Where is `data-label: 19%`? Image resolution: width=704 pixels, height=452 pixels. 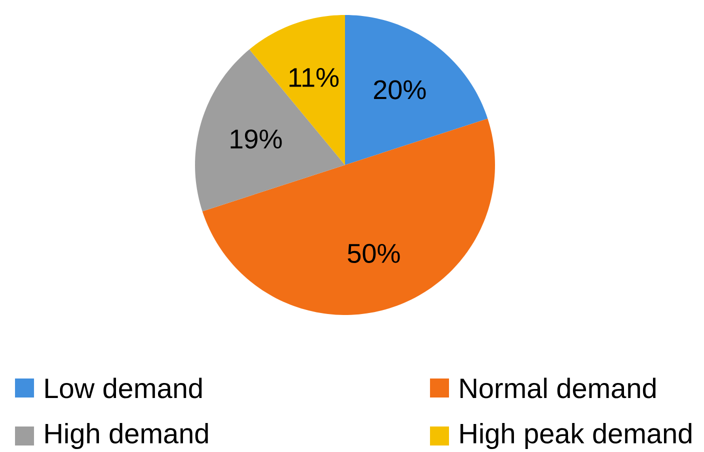 data-label: 19% is located at coordinates (256, 139).